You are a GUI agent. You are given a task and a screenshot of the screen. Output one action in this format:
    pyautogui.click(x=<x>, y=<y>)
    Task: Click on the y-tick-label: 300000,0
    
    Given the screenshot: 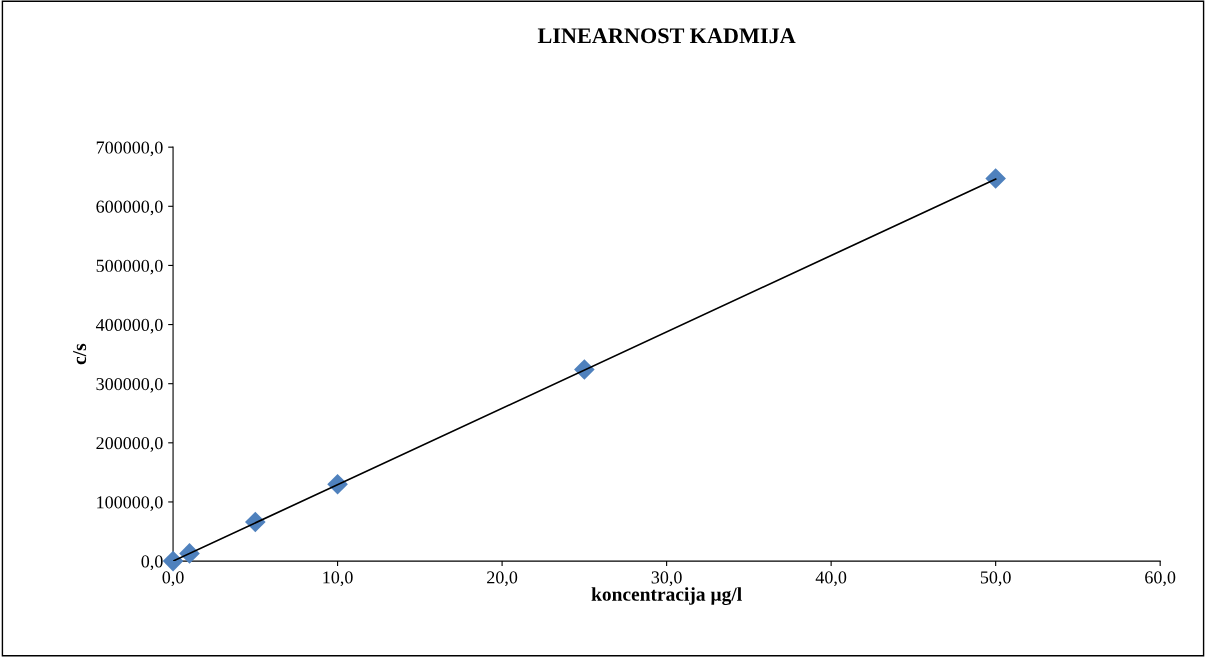 What is the action you would take?
    pyautogui.click(x=129, y=385)
    